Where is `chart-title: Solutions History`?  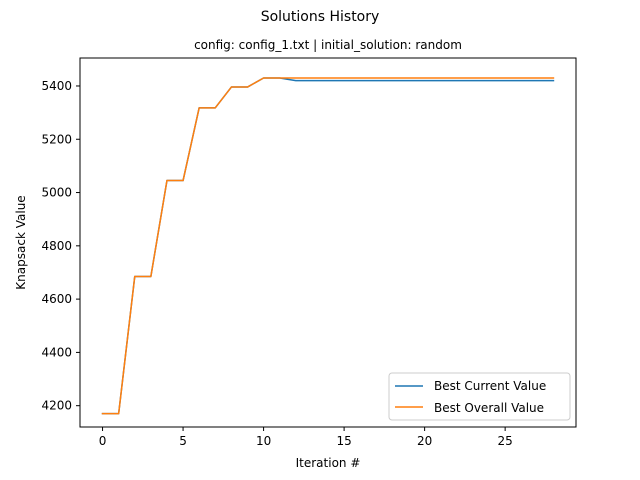
chart-title: Solutions History is located at coordinates (320, 17).